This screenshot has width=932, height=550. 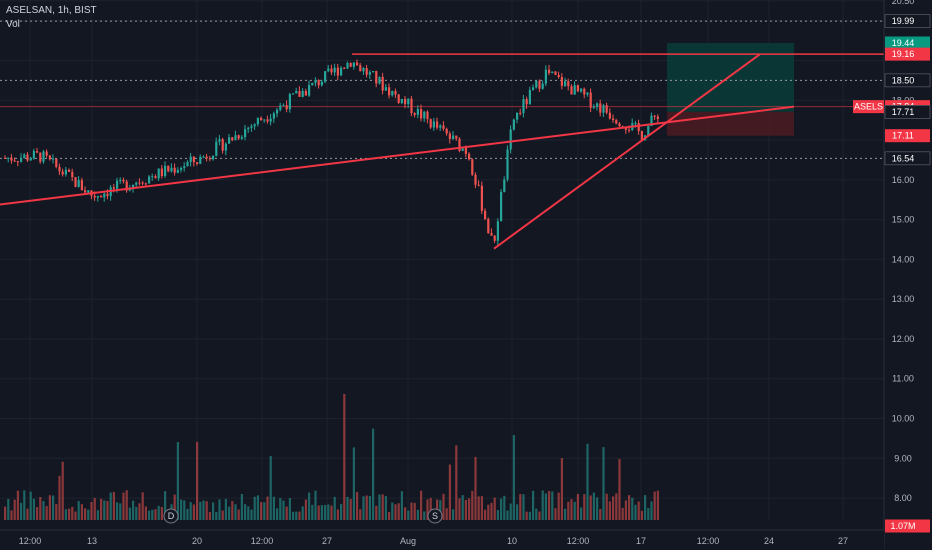 I want to click on symbol-price-tag, so click(x=868, y=107).